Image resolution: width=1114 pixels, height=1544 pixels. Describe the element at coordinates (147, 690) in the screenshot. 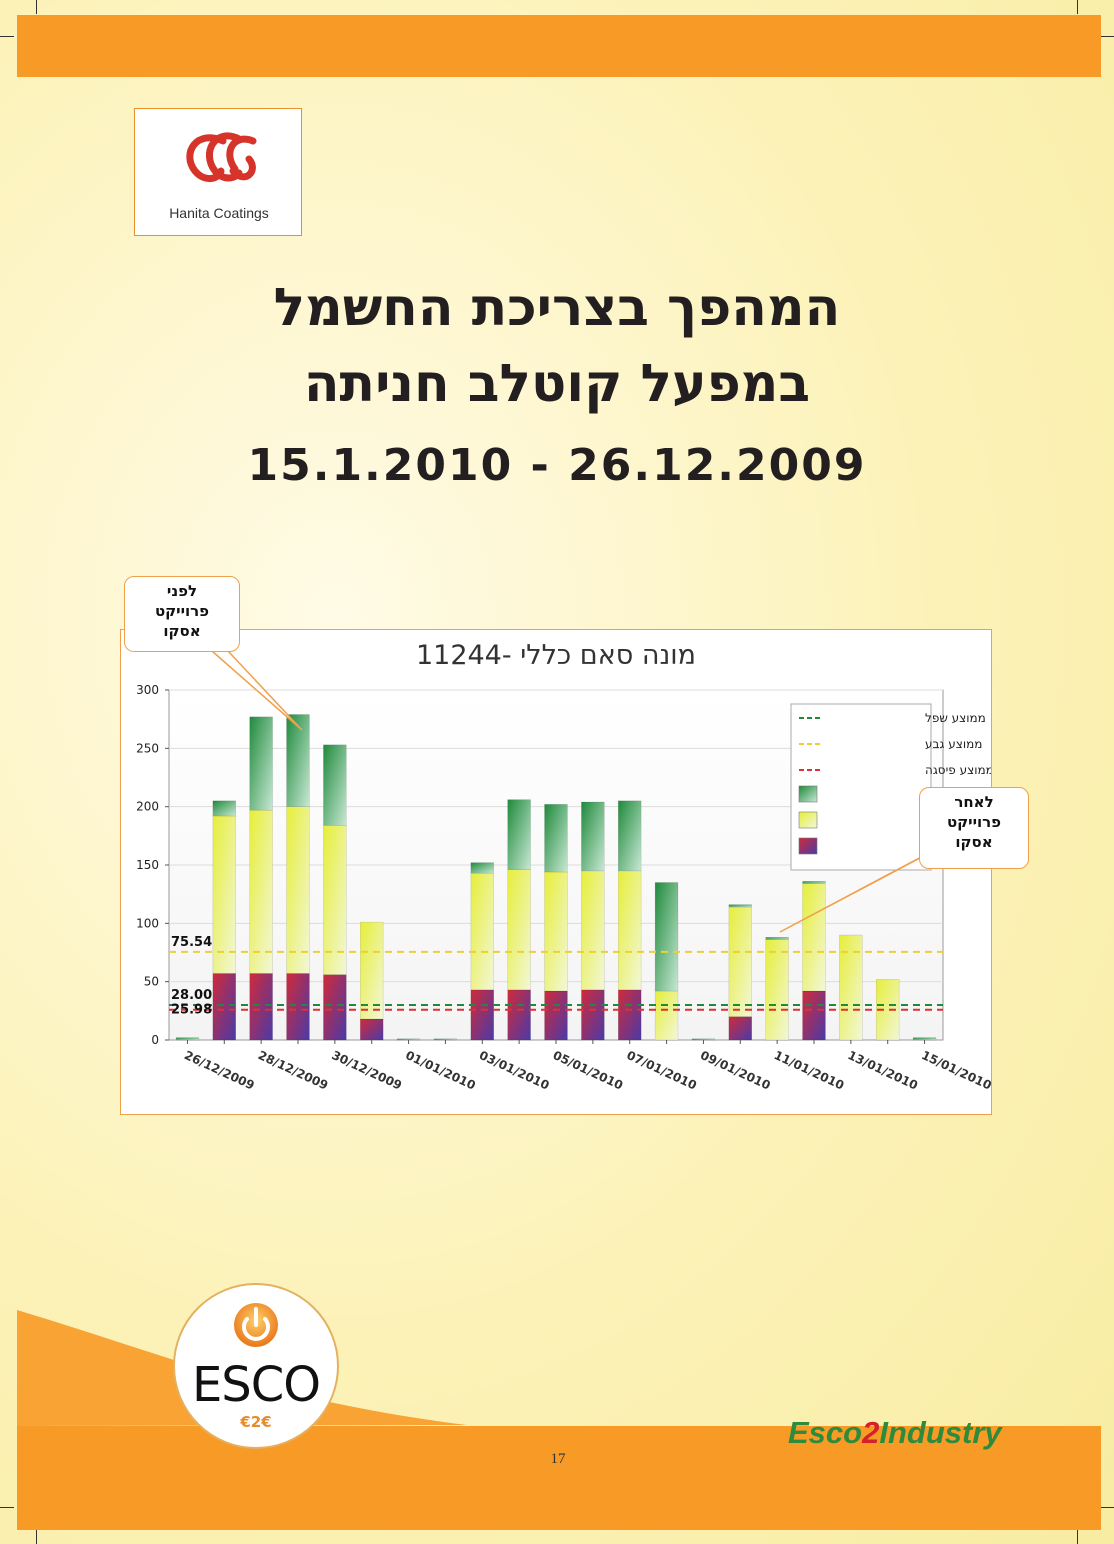

I see `y-tick-label: 300` at that location.